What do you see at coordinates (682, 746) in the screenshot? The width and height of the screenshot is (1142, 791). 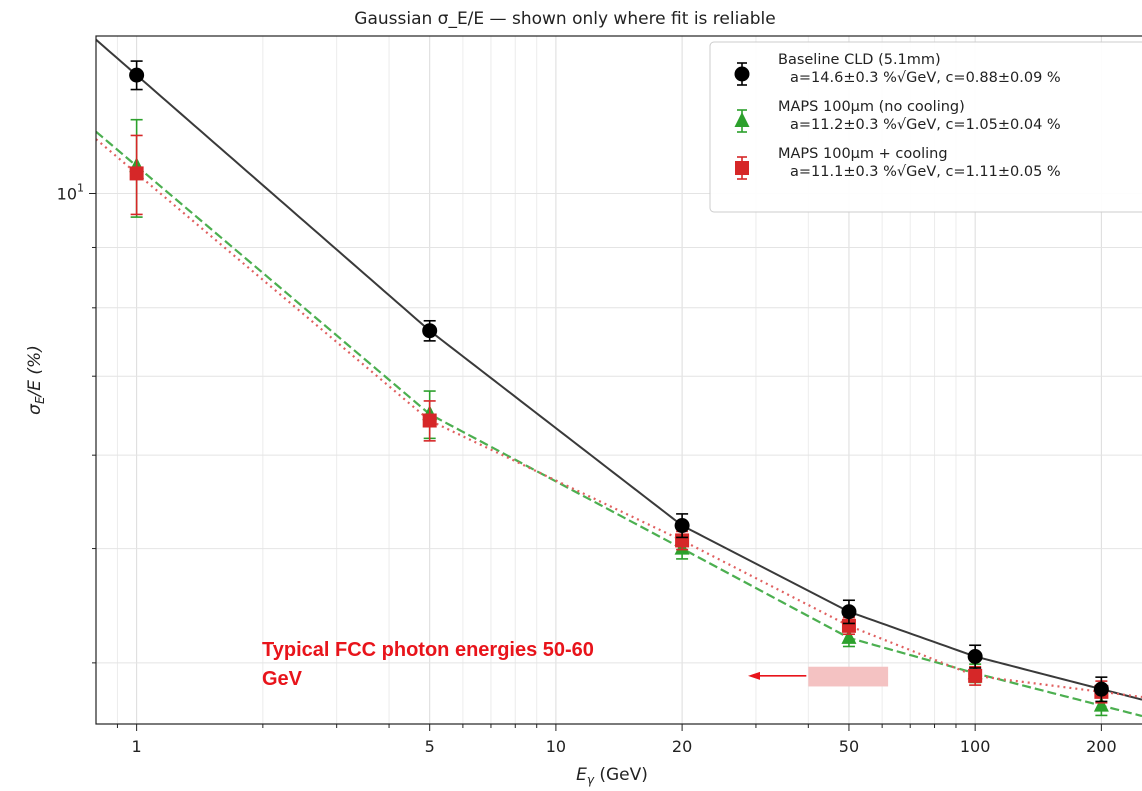 I see `x-tick-label: 20` at bounding box center [682, 746].